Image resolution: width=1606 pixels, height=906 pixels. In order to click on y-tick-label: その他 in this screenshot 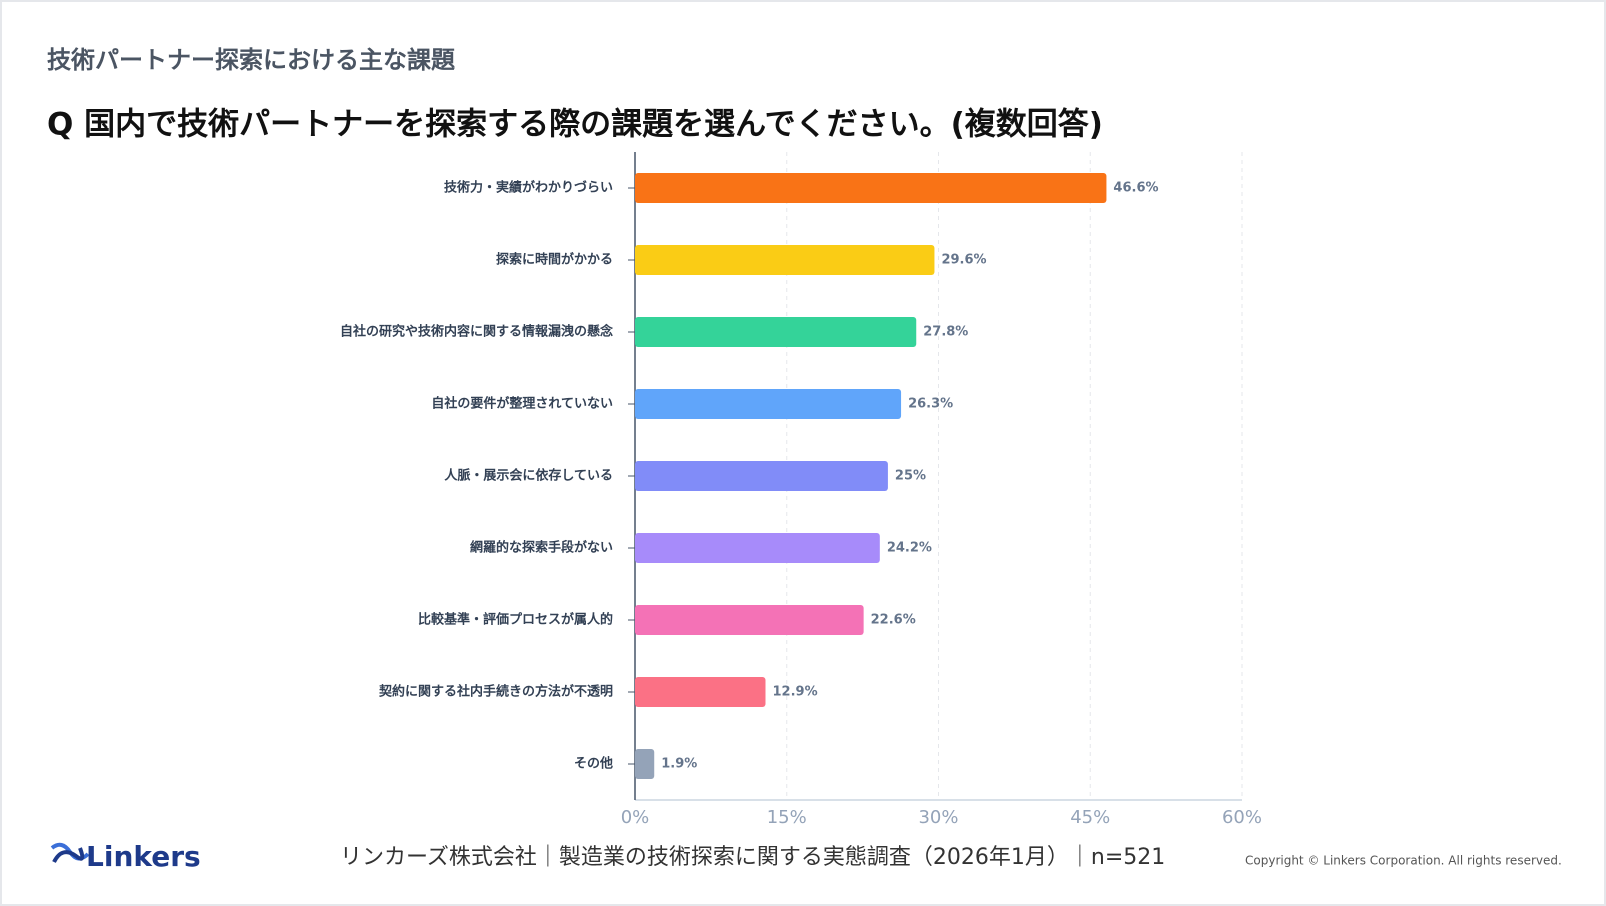, I will do `click(593, 764)`.